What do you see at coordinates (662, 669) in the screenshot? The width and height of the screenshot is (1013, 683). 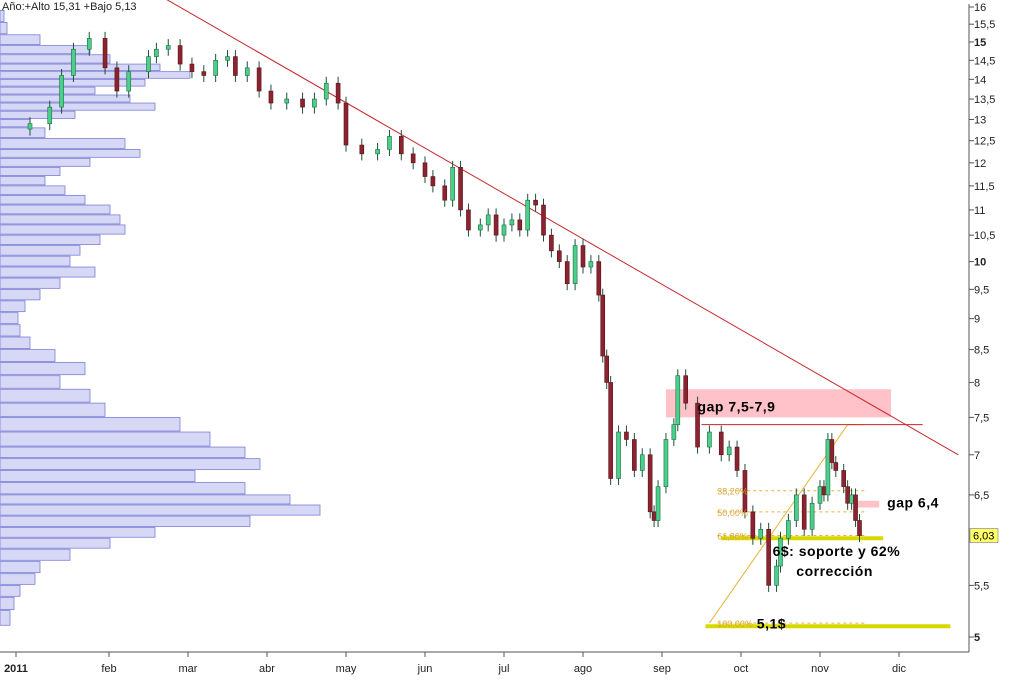 I see `x-tick-label: sep` at bounding box center [662, 669].